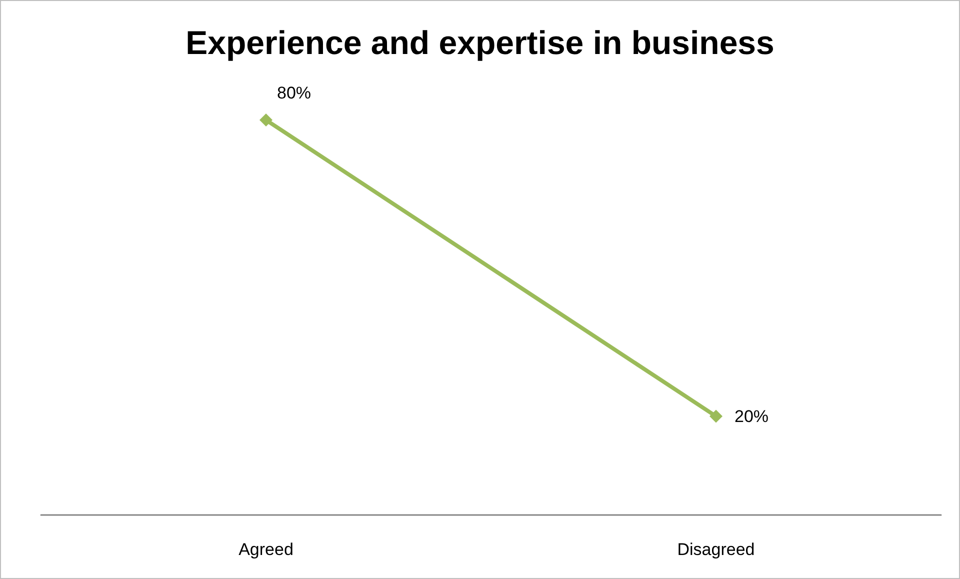 The width and height of the screenshot is (960, 579). I want to click on chart-title: Experience and expertise in business, so click(480, 42).